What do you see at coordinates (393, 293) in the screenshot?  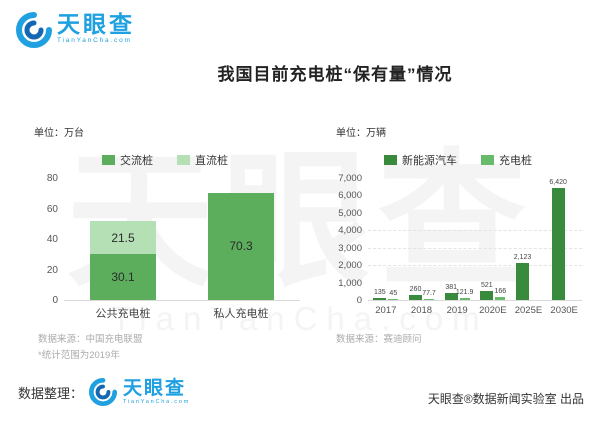 I see `bar-value-label: 45` at bounding box center [393, 293].